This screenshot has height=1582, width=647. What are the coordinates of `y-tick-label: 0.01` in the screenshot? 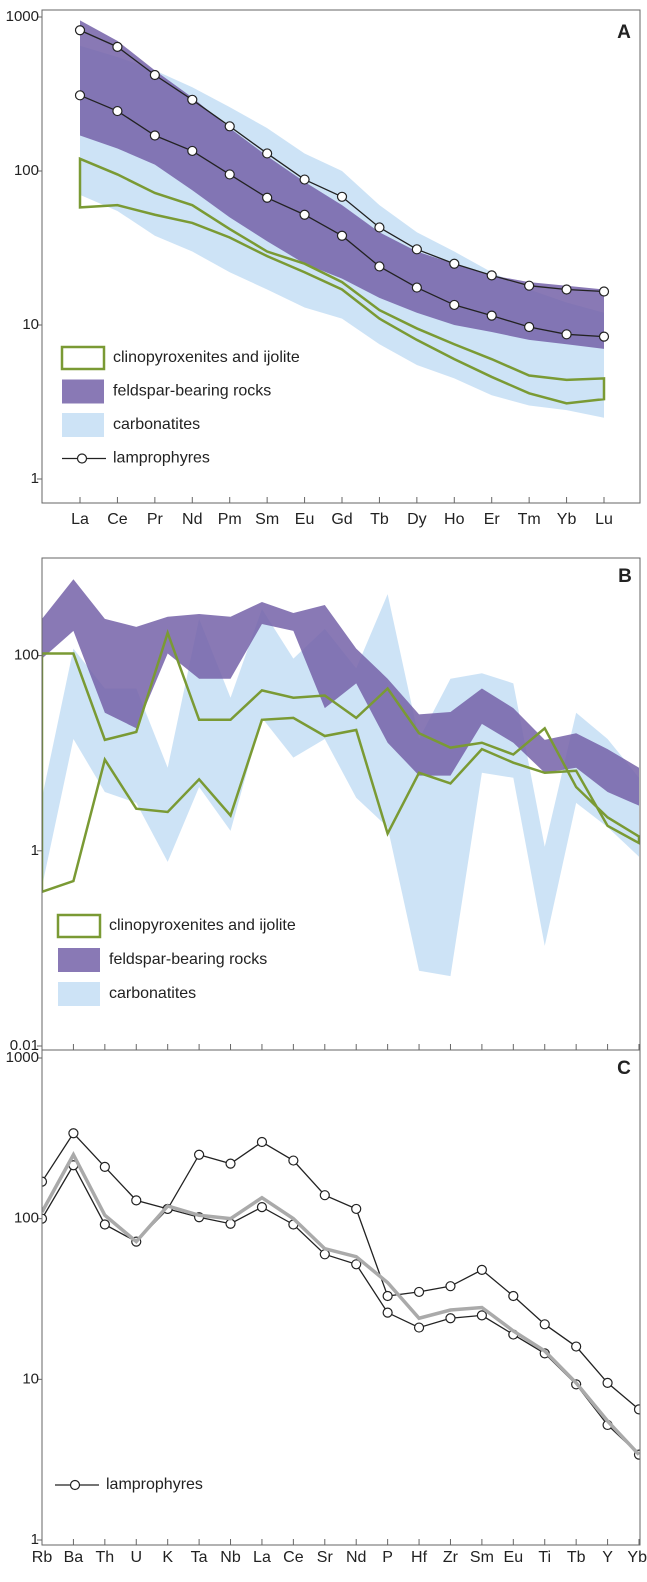 It's located at (24, 1045).